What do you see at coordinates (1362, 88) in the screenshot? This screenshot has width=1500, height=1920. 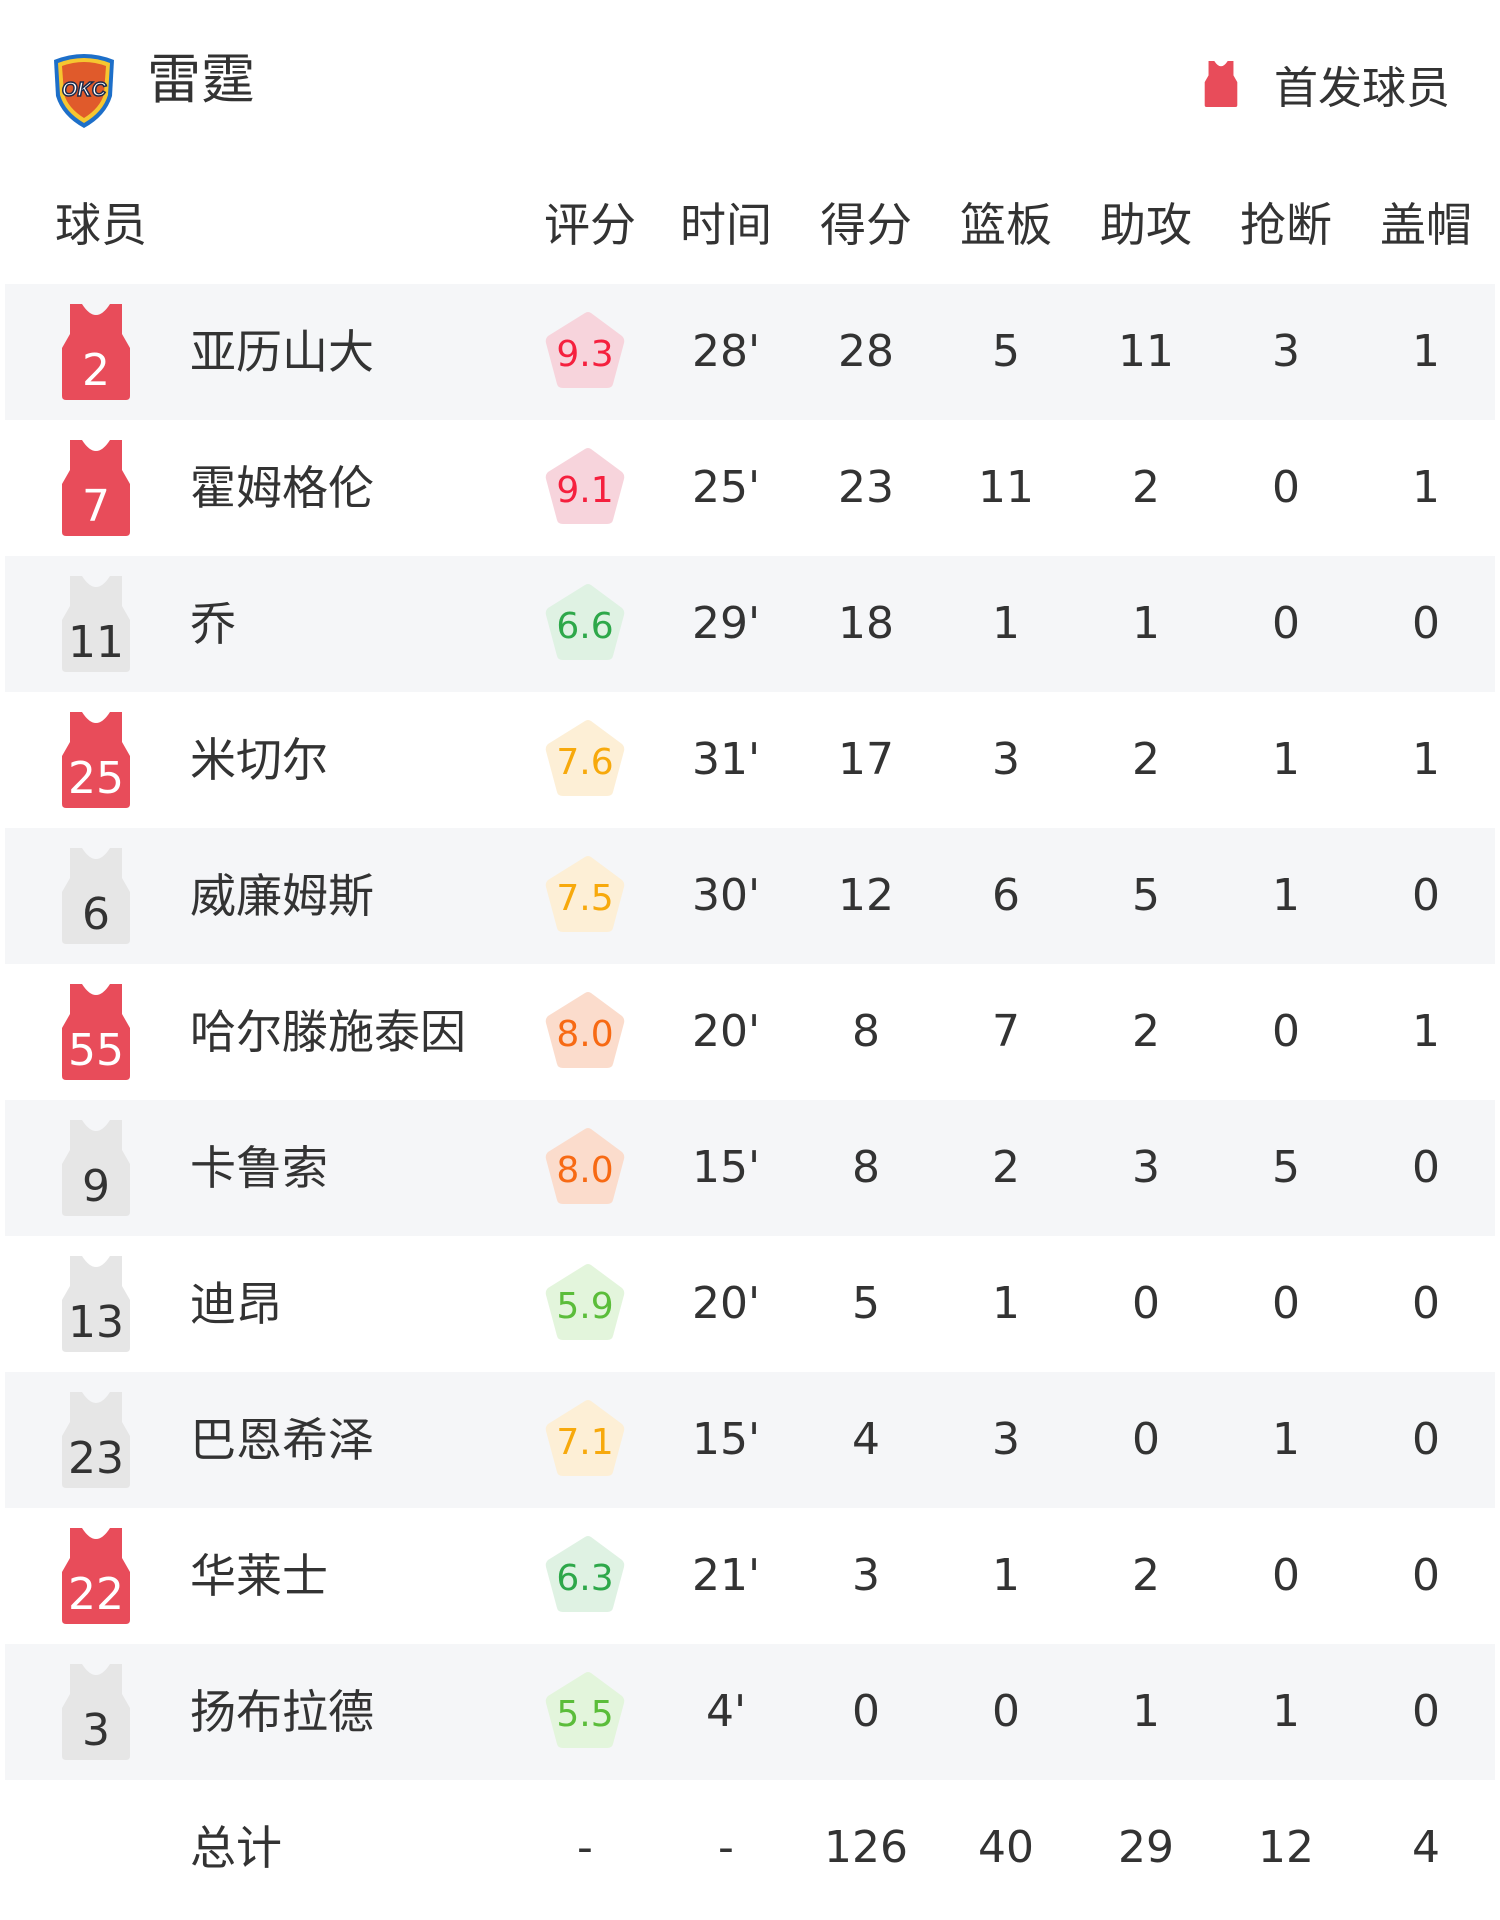 I see `legend-label: 首发球员` at bounding box center [1362, 88].